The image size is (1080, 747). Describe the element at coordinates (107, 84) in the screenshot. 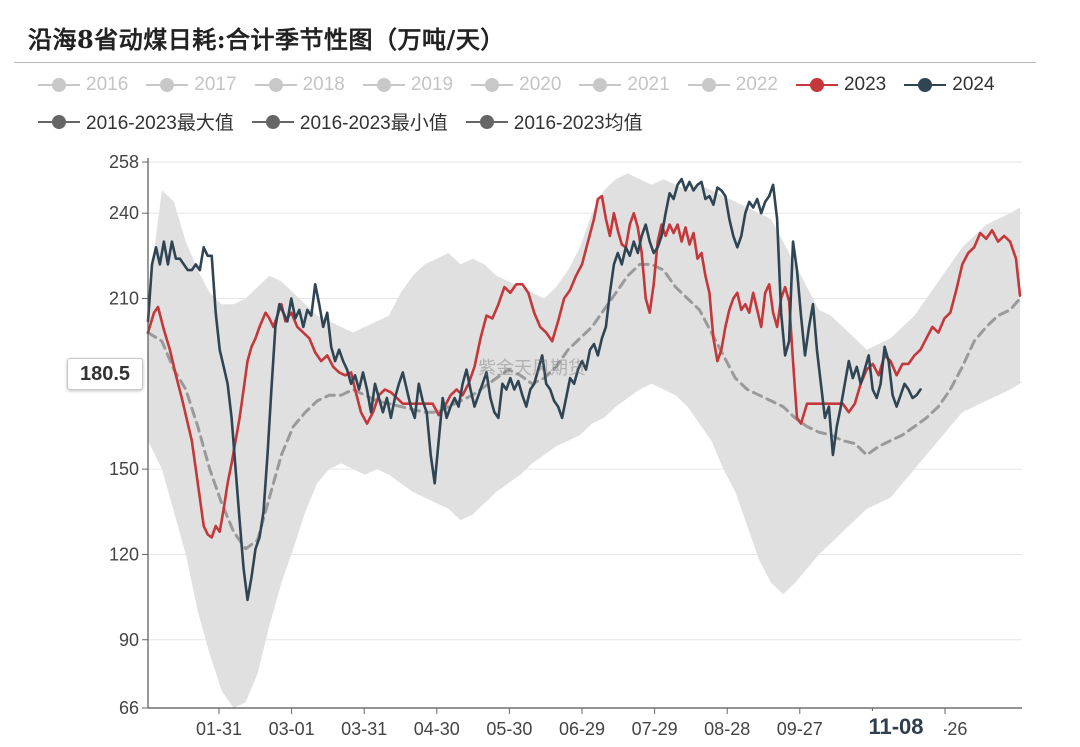

I see `legend-label: 2016` at that location.